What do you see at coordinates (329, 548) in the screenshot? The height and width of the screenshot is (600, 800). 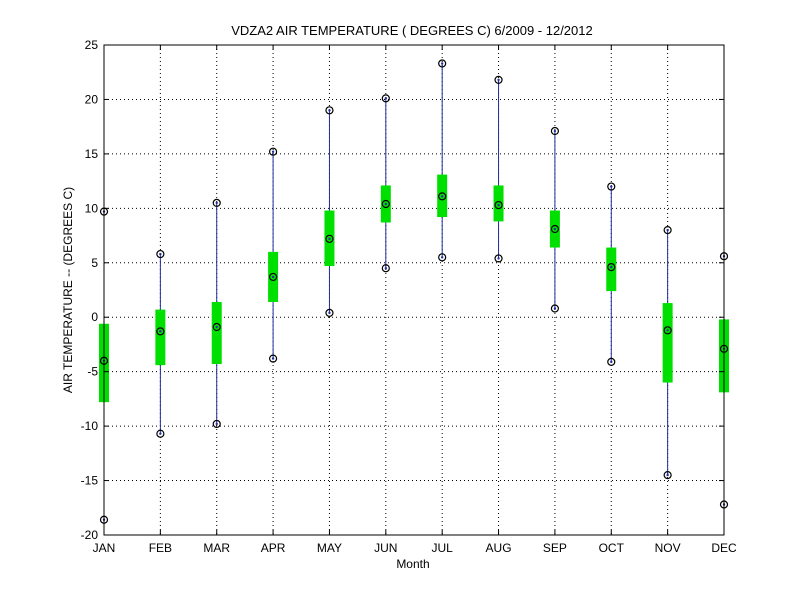 I see `x-tick-label: MAY` at bounding box center [329, 548].